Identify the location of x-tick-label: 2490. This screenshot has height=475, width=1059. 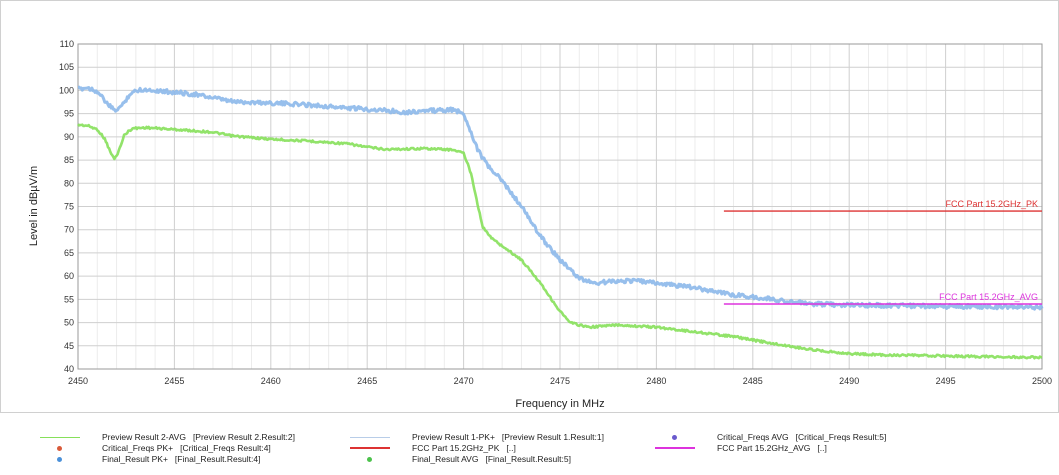
(849, 381).